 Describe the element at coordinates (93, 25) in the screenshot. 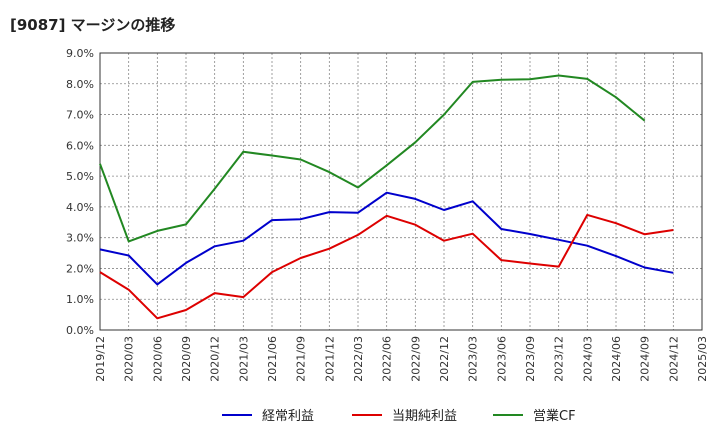

I see `chart-title: [9087] マージンの推移` at that location.